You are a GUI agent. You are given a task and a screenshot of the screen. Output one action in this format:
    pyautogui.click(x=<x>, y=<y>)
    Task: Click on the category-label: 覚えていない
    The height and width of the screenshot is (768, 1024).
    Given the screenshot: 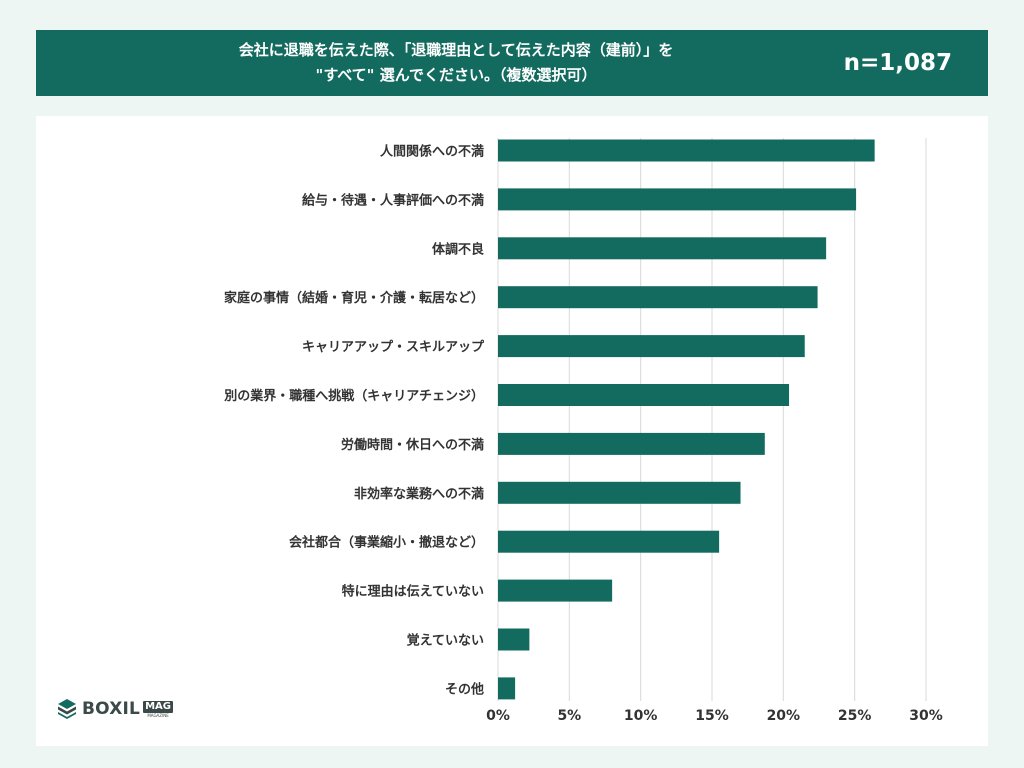 What is the action you would take?
    pyautogui.click(x=445, y=641)
    